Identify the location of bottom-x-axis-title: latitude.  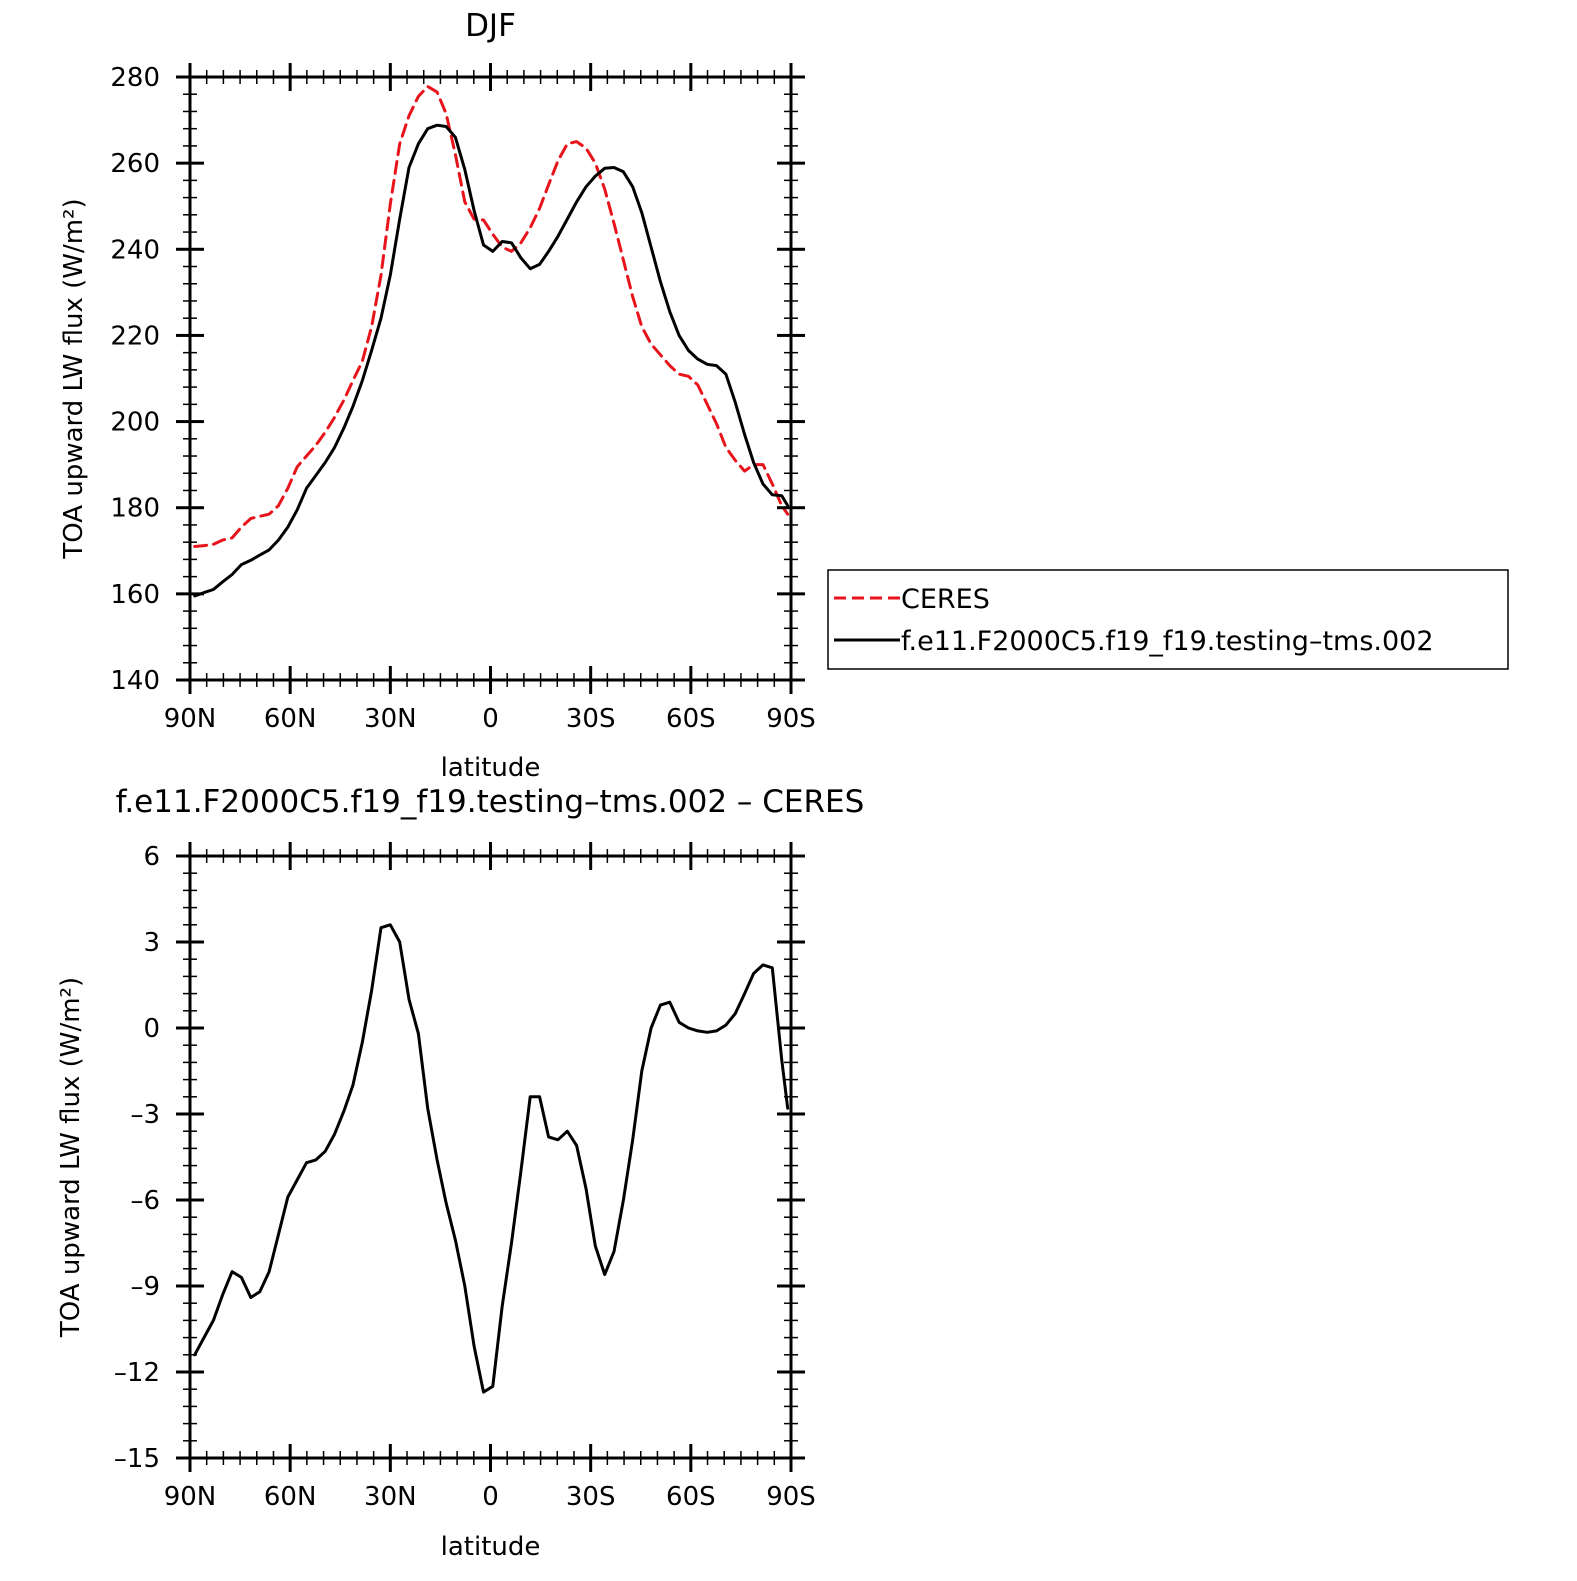
(491, 1547).